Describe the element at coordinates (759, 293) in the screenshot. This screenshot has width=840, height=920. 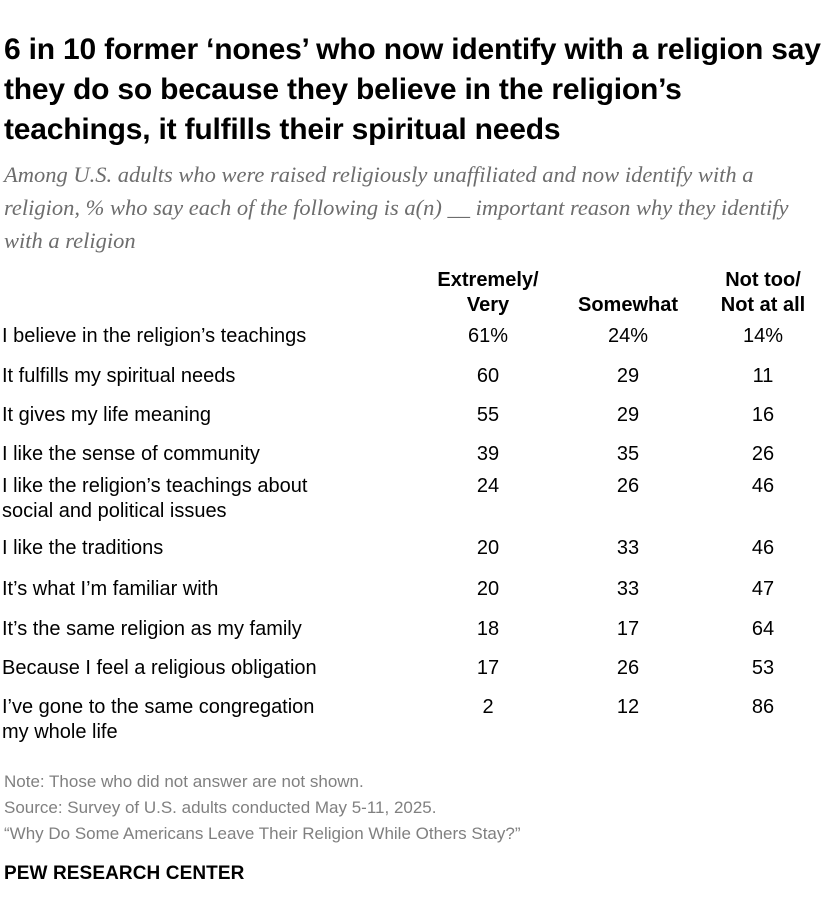
I see `column-header: Not too/Not at all` at that location.